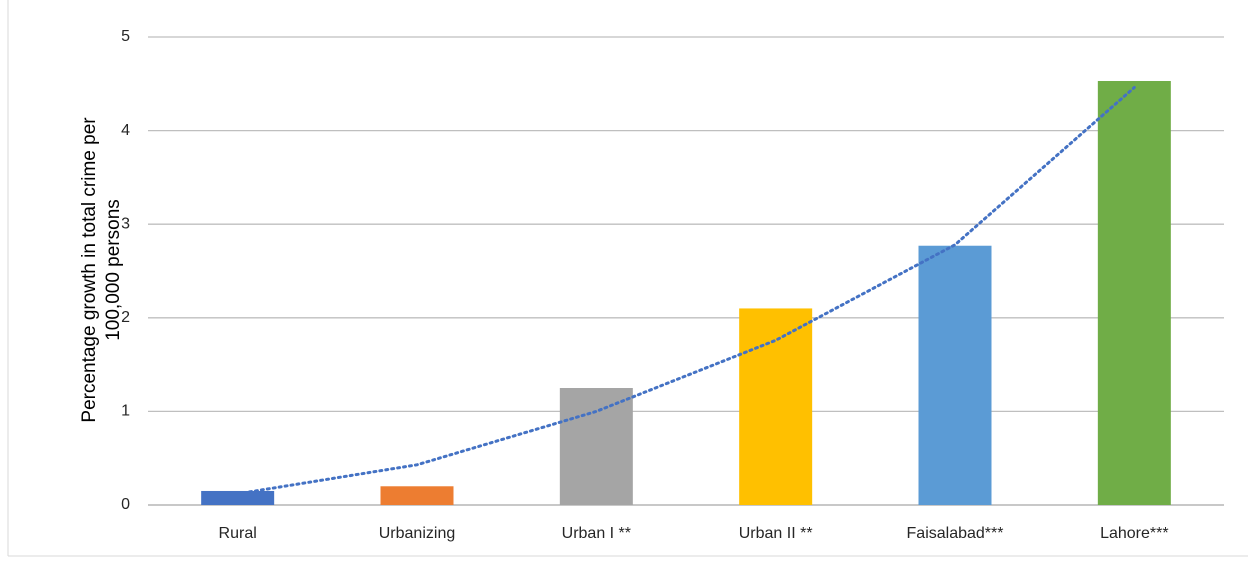 Image resolution: width=1248 pixels, height=563 pixels. Describe the element at coordinates (1134, 533) in the screenshot. I see `x-tick-label: Lahore***` at that location.